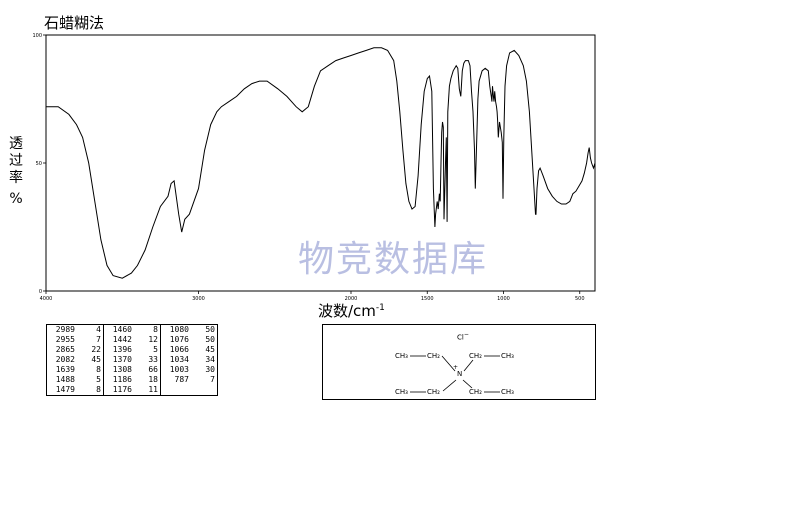 The image size is (794, 510). Describe the element at coordinates (118, 329) in the screenshot. I see `peak-wavenumber: 1460` at that location.